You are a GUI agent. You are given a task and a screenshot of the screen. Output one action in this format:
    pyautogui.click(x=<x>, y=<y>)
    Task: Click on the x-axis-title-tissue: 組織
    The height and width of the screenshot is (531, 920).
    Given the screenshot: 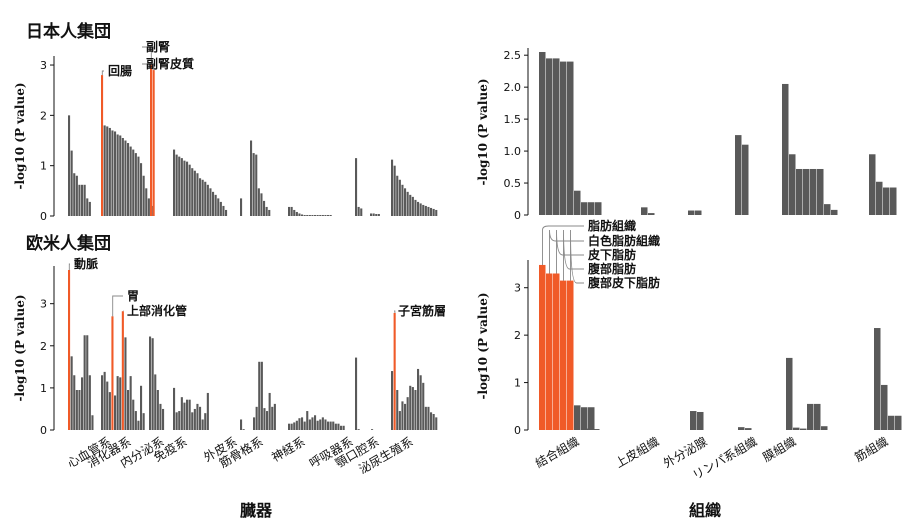 What is the action you would take?
    pyautogui.click(x=705, y=510)
    